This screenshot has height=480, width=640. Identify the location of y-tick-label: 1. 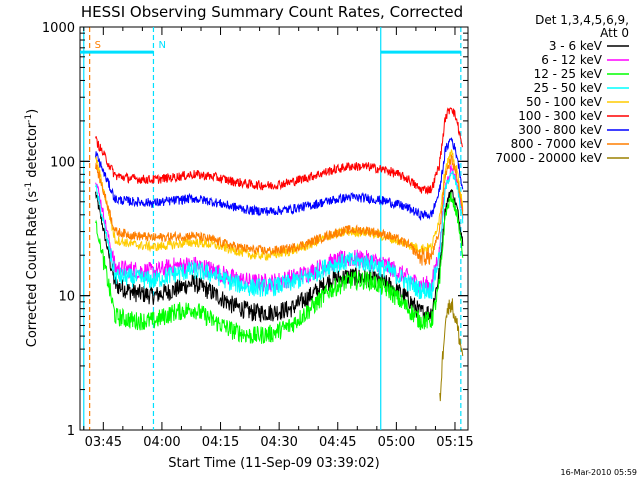
(71, 431).